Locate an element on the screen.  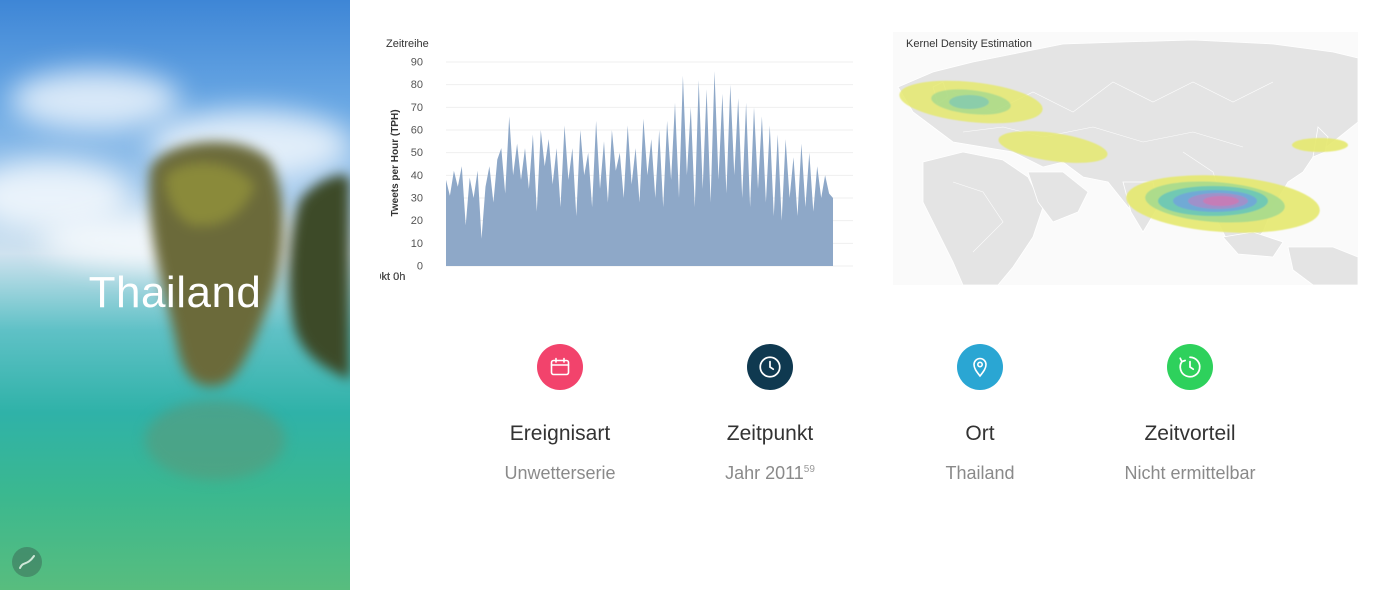
footnote-reference: 59 is located at coordinates (809, 469).